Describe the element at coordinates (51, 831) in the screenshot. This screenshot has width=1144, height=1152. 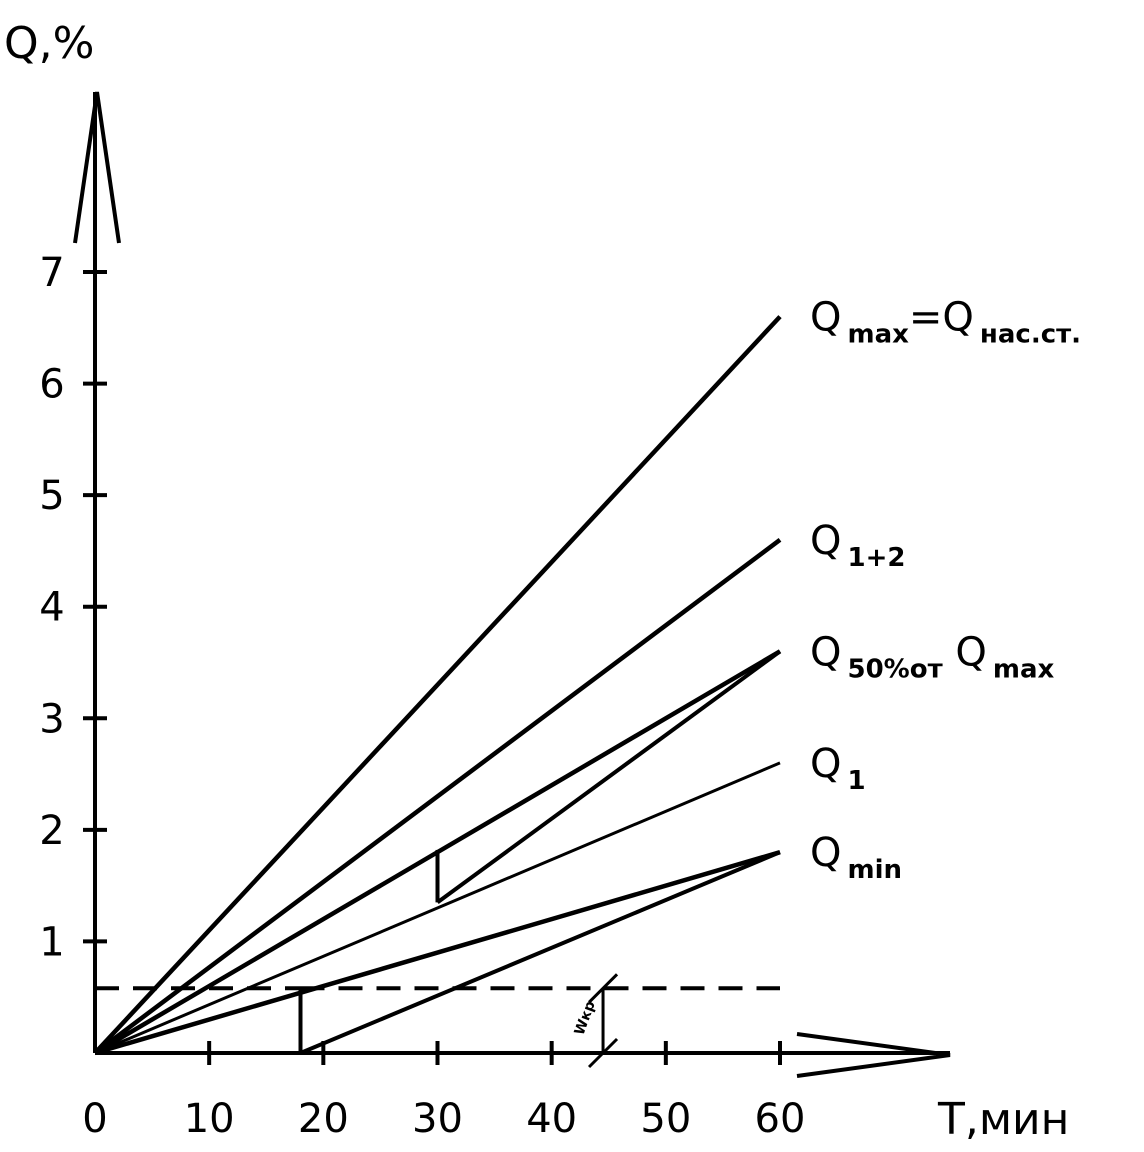
I see `y-tick-label: 2` at that location.